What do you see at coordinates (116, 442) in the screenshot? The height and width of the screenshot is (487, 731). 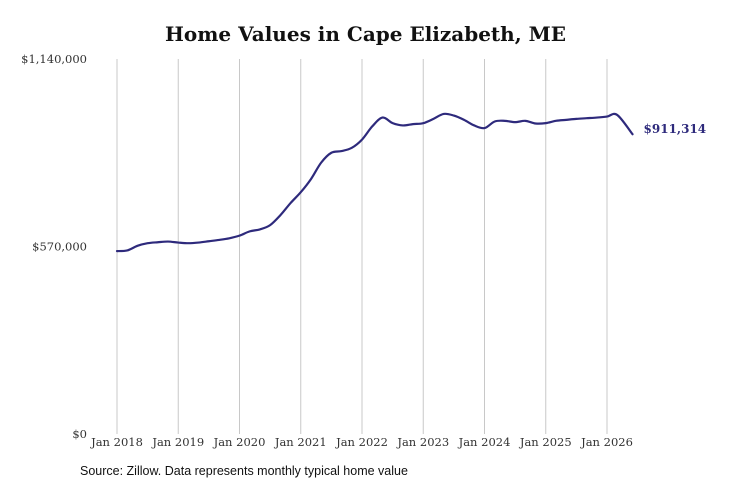 I see `x-tick-label: Jan 2018` at bounding box center [116, 442].